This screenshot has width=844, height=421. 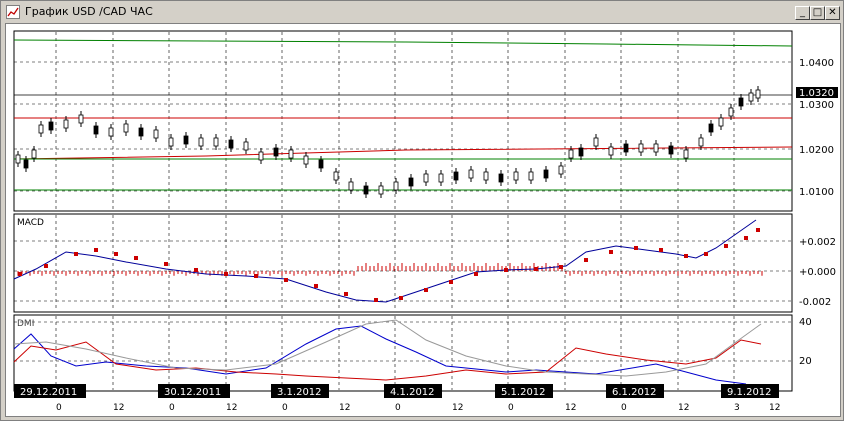 I want to click on hour-labels: 0 12 0 12 0 12 0 12 0 12 0 12 3 12, so click(x=418, y=408).